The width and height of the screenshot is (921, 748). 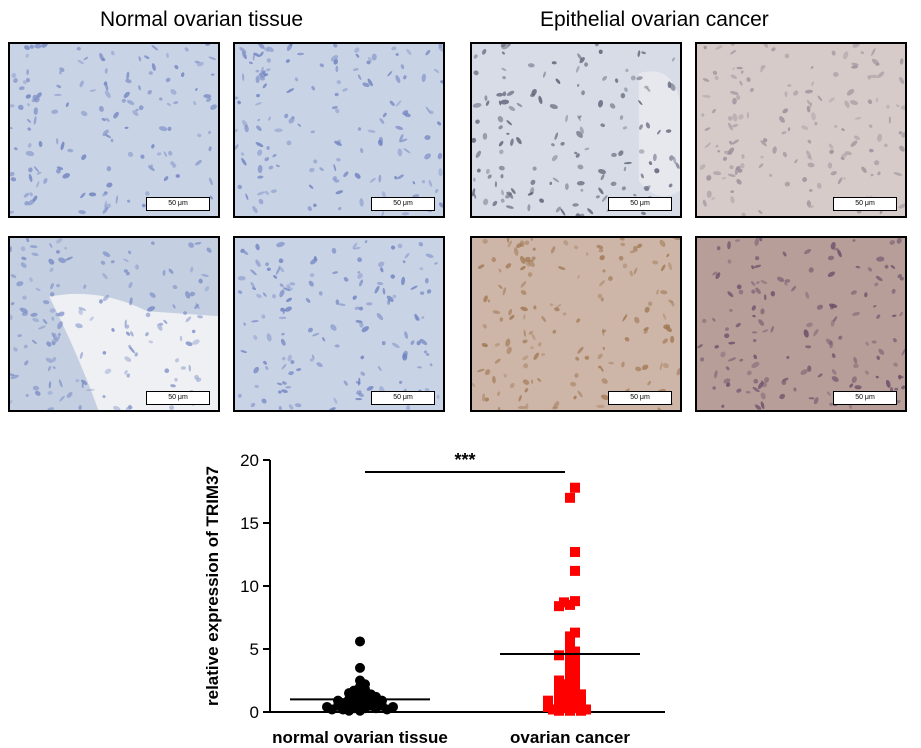 I want to click on y-tick-label: 10, so click(x=249, y=586).